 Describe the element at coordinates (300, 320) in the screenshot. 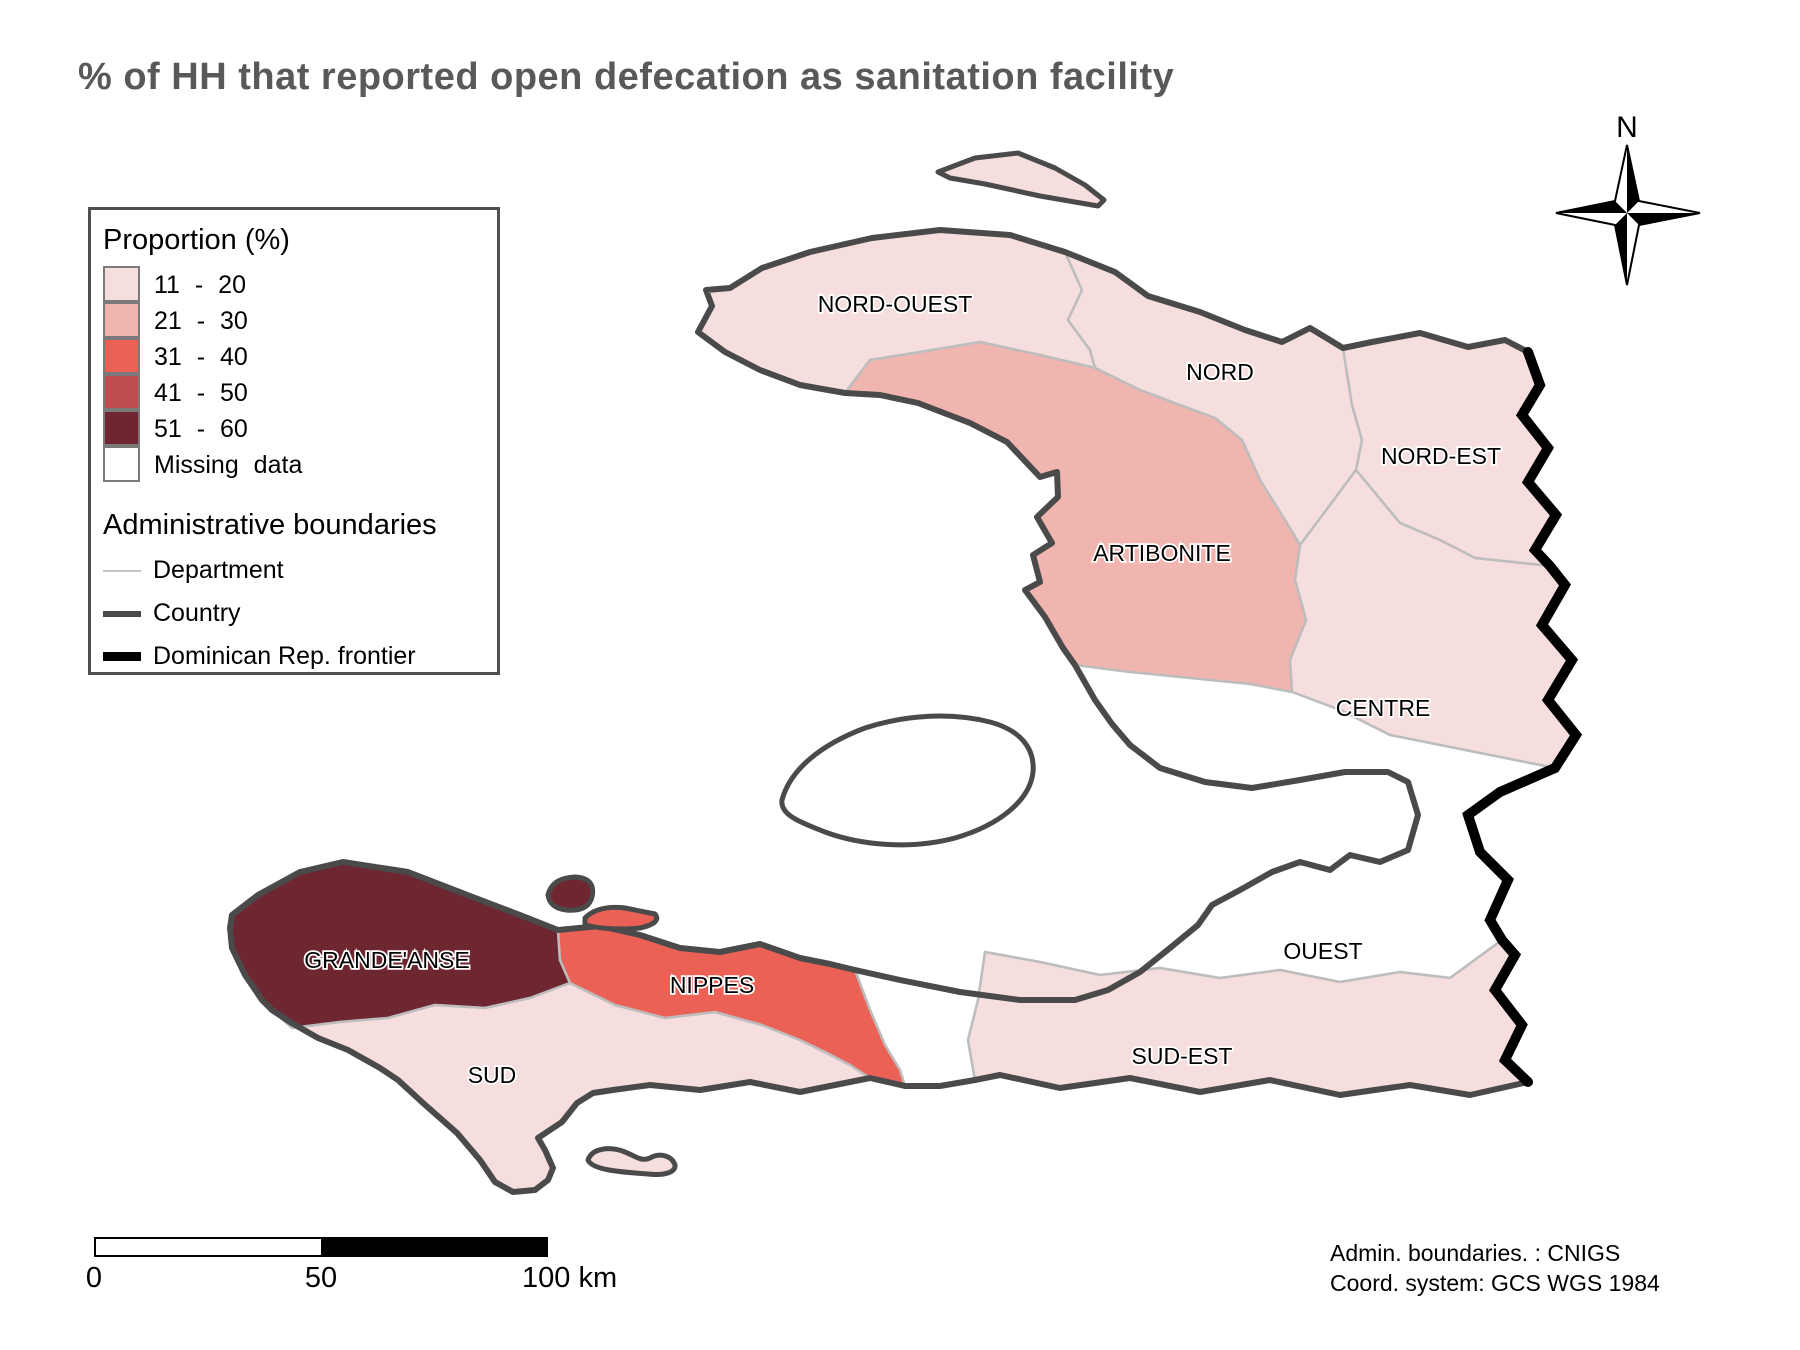

I see `legend-class-row: 21 - 30` at that location.